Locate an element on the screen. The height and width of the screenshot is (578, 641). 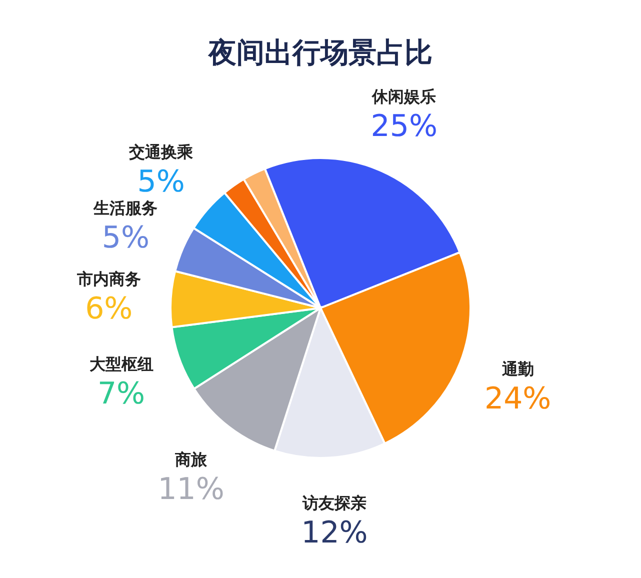
data-label: 24% is located at coordinates (518, 398).